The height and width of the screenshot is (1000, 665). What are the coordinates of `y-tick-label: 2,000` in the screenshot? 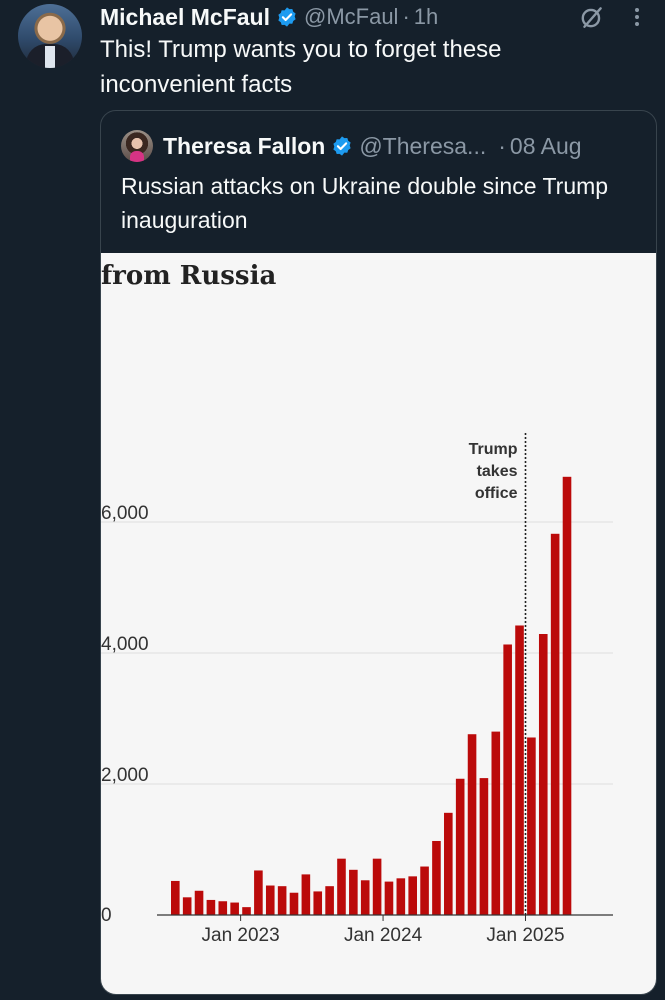 It's located at (125, 775).